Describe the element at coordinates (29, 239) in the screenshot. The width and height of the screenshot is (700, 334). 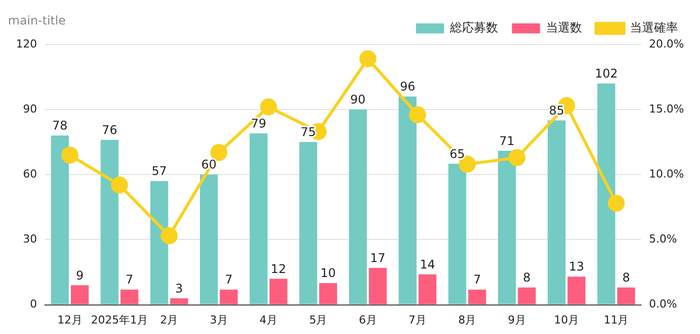
I see `y-tick-label: 30` at that location.